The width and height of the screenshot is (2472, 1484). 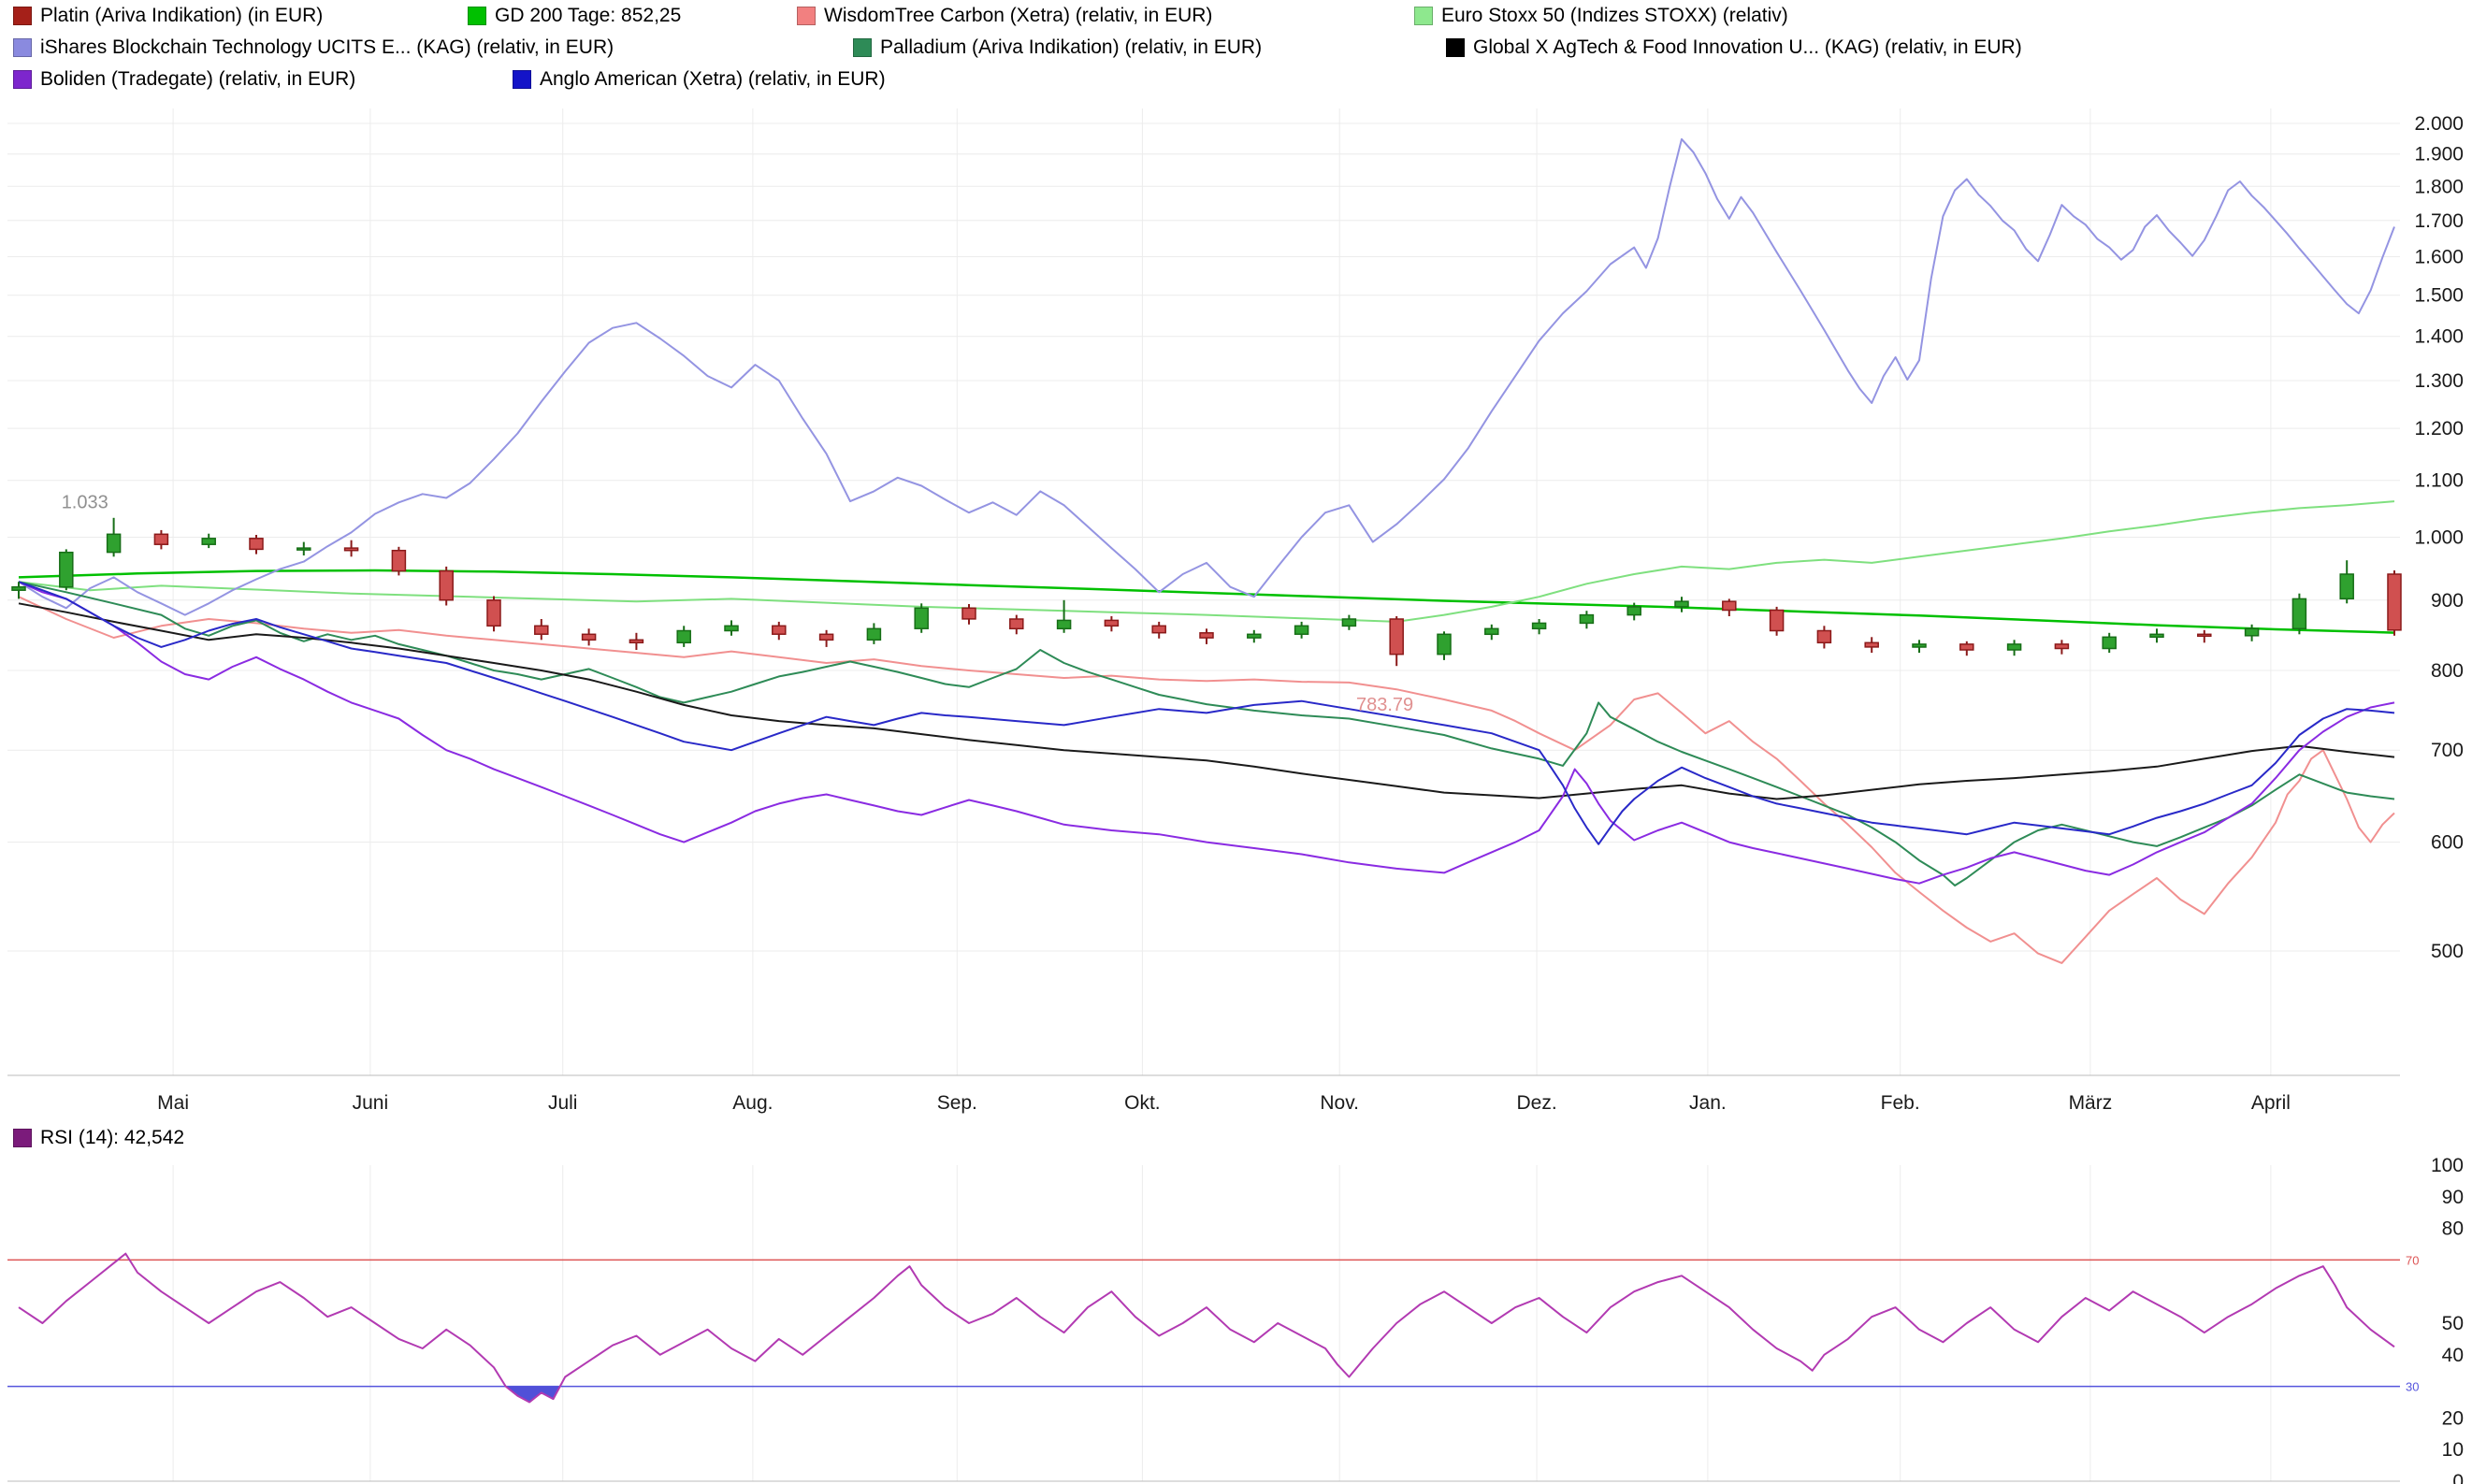 What do you see at coordinates (2439, 155) in the screenshot?
I see `svg-text: 1.900` at bounding box center [2439, 155].